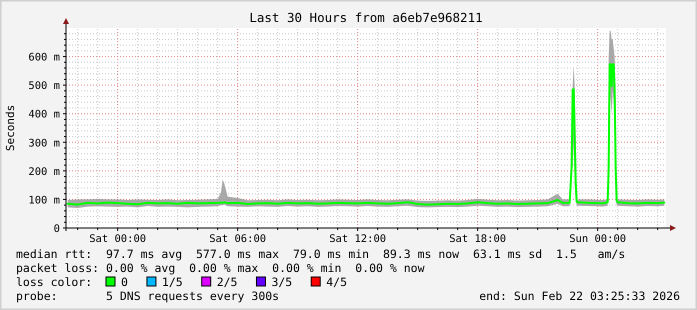  Describe the element at coordinates (337, 282) in the screenshot. I see `legend-label: 4/5` at that location.